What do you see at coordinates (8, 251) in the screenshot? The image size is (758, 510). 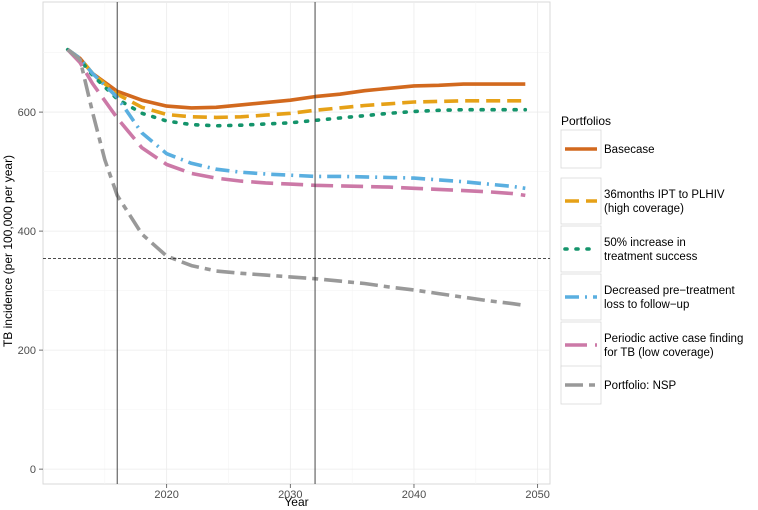 I see `y-axis-title: TB incidence (per 100,000 per year)` at bounding box center [8, 251].